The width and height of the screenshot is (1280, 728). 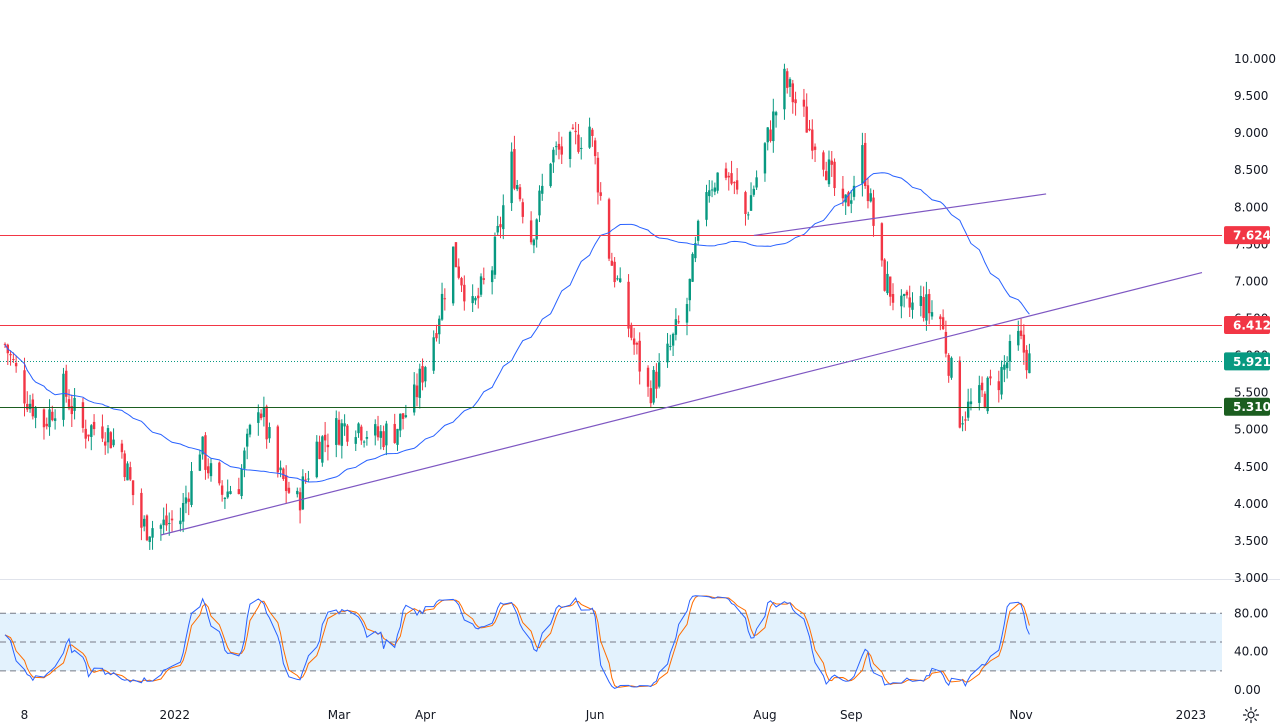 What do you see at coordinates (425, 715) in the screenshot?
I see `time-tick-label: Apr` at bounding box center [425, 715].